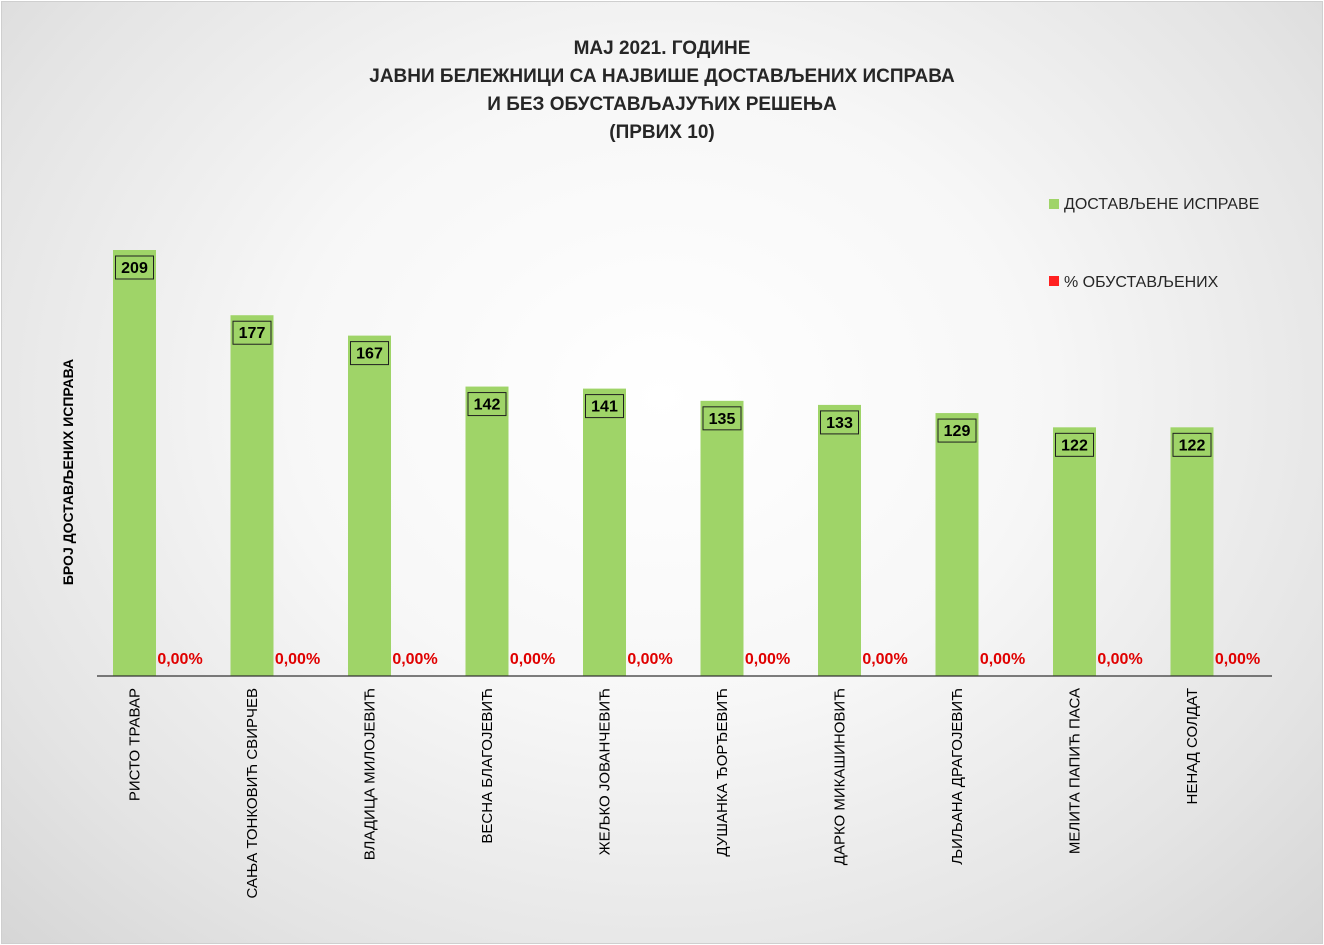 The width and height of the screenshot is (1324, 945). I want to click on legend-label-suspended: % ОБУСТАВЉЕНИХ, so click(1141, 282).